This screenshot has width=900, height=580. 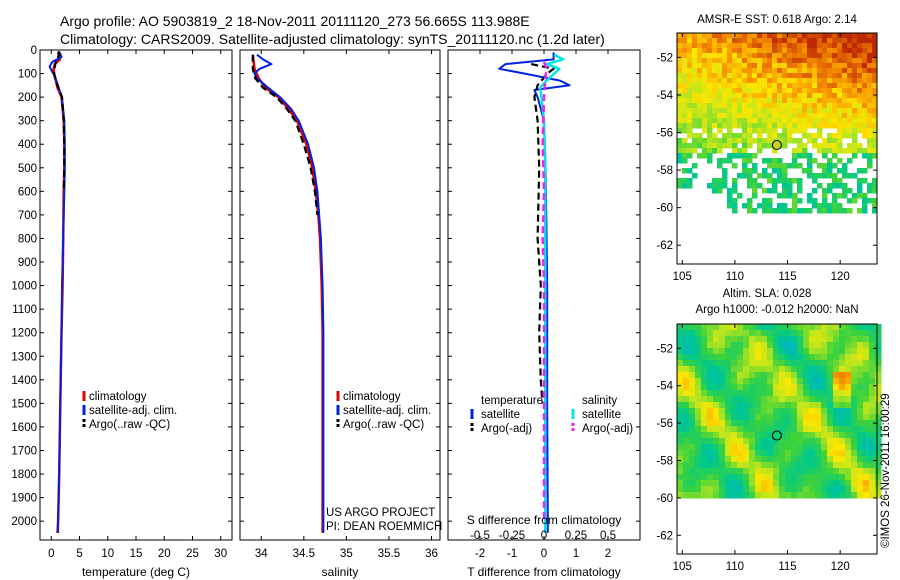 What do you see at coordinates (27, 192) in the screenshot?
I see `y-tick-label: 600` at bounding box center [27, 192].